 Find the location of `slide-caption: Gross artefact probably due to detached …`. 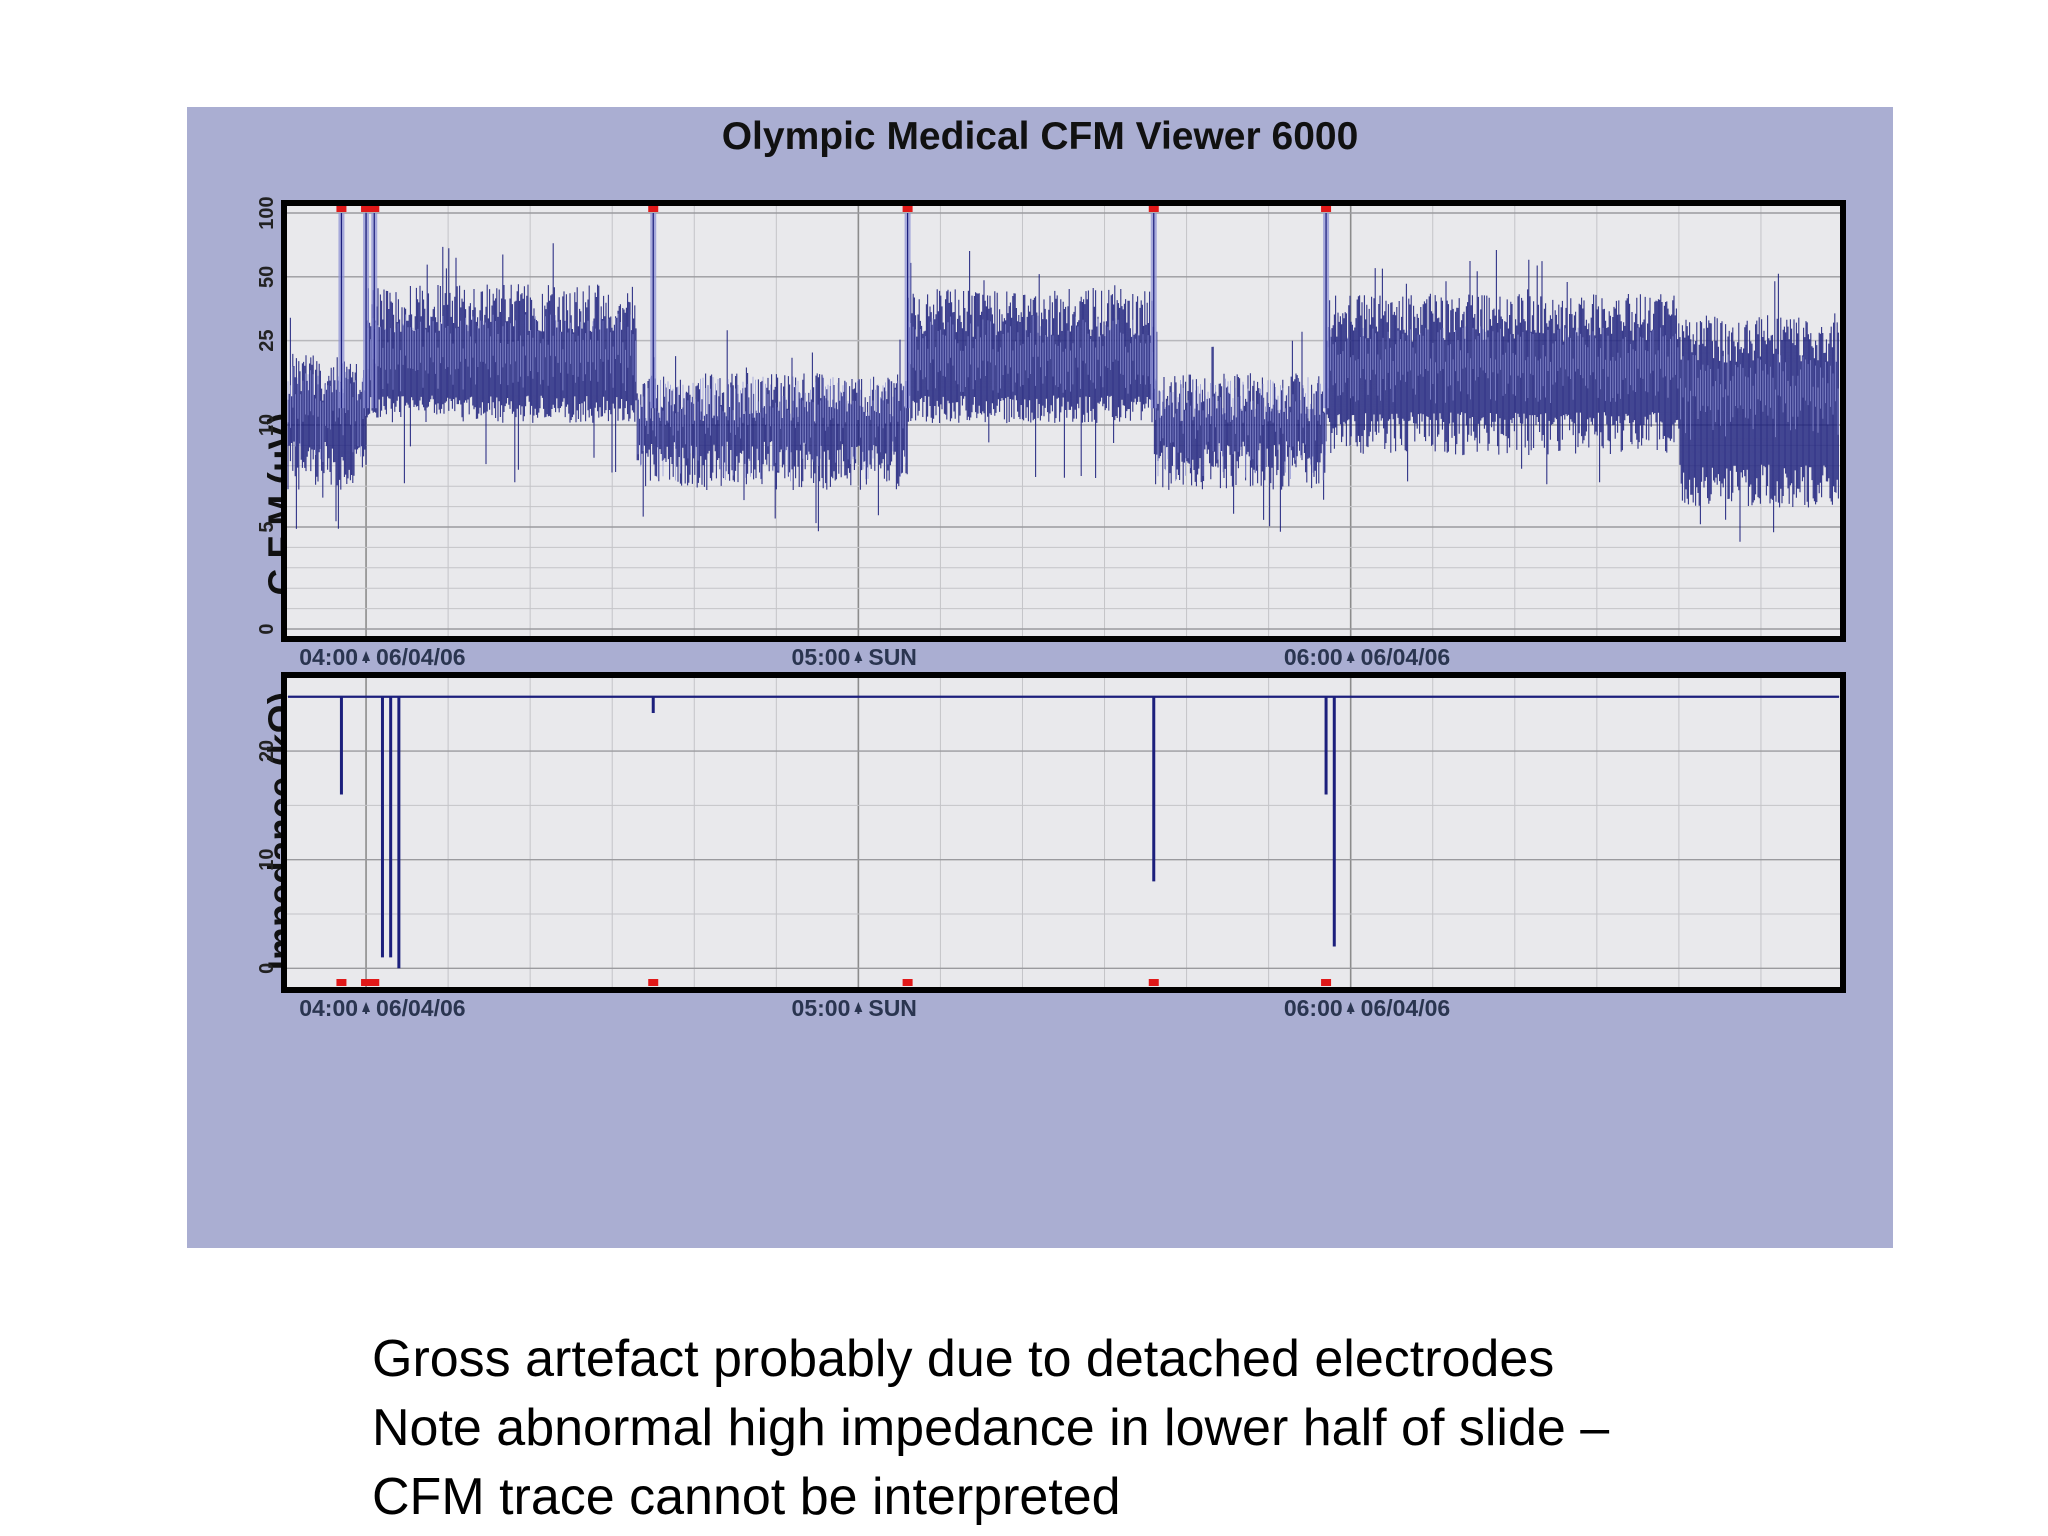

slide-caption: Gross artefact probably due to detached … is located at coordinates (1172, 1428).